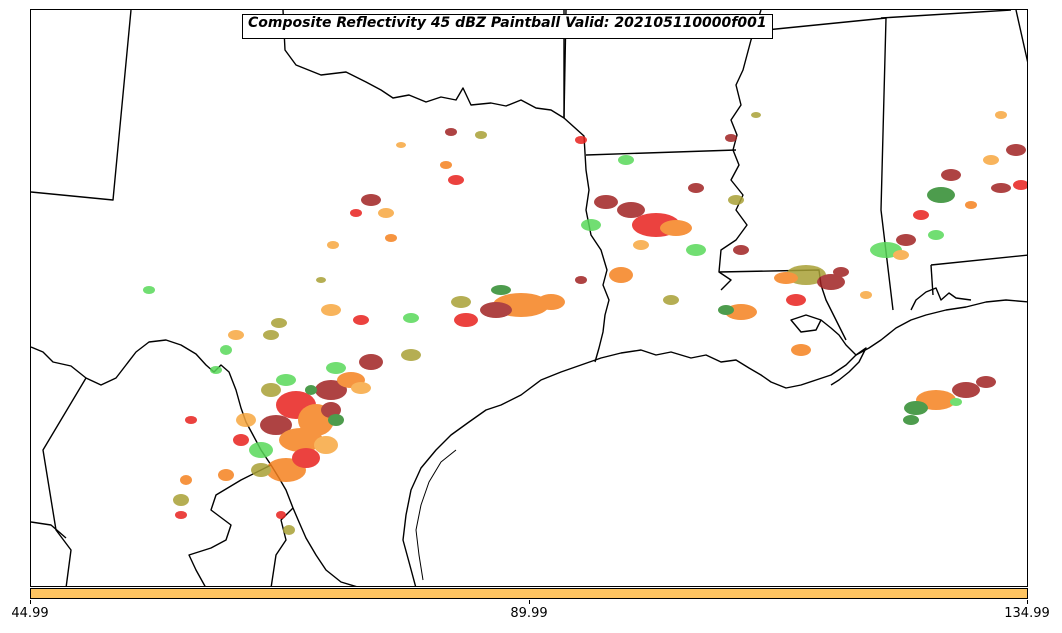 The image size is (1062, 633). I want to click on border-mexico-tamaulipas, so click(282, 546).